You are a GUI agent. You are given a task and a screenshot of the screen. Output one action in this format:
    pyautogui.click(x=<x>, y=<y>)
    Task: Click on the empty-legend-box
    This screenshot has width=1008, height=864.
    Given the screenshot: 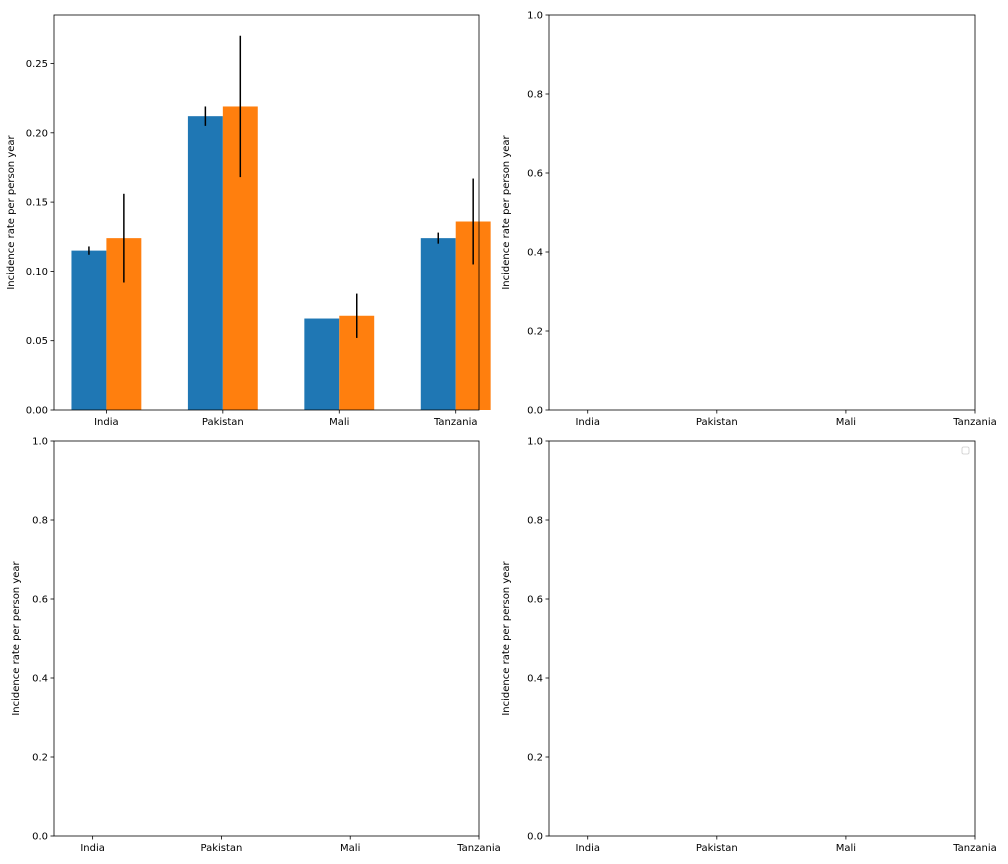 What is the action you would take?
    pyautogui.click(x=965, y=450)
    